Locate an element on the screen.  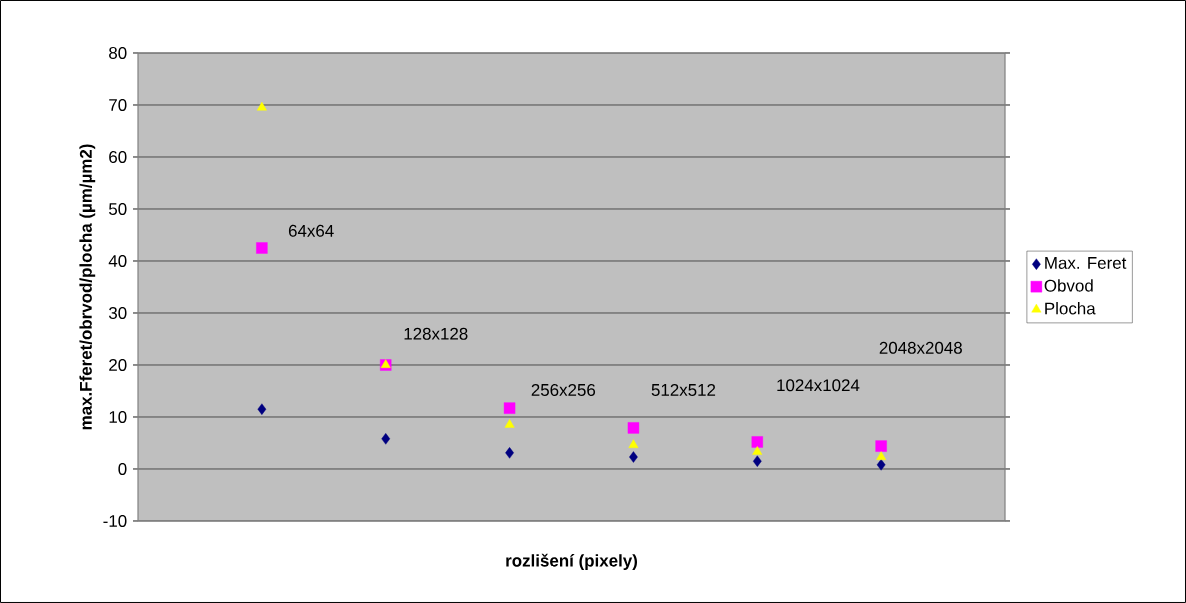
x-axis-title: rozlišení (pixely) is located at coordinates (572, 561).